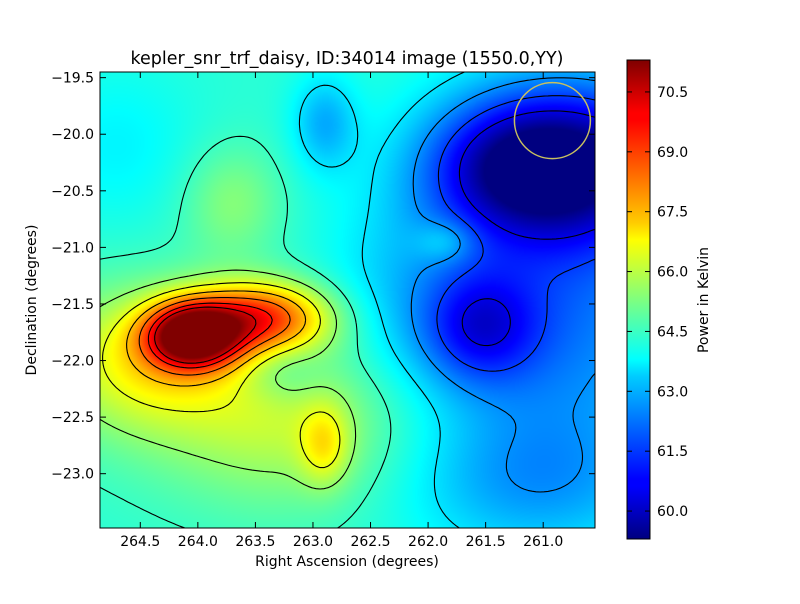 The width and height of the screenshot is (800, 604). Describe the element at coordinates (72, 362) in the screenshot. I see `y-tick-label: −22.0` at that location.